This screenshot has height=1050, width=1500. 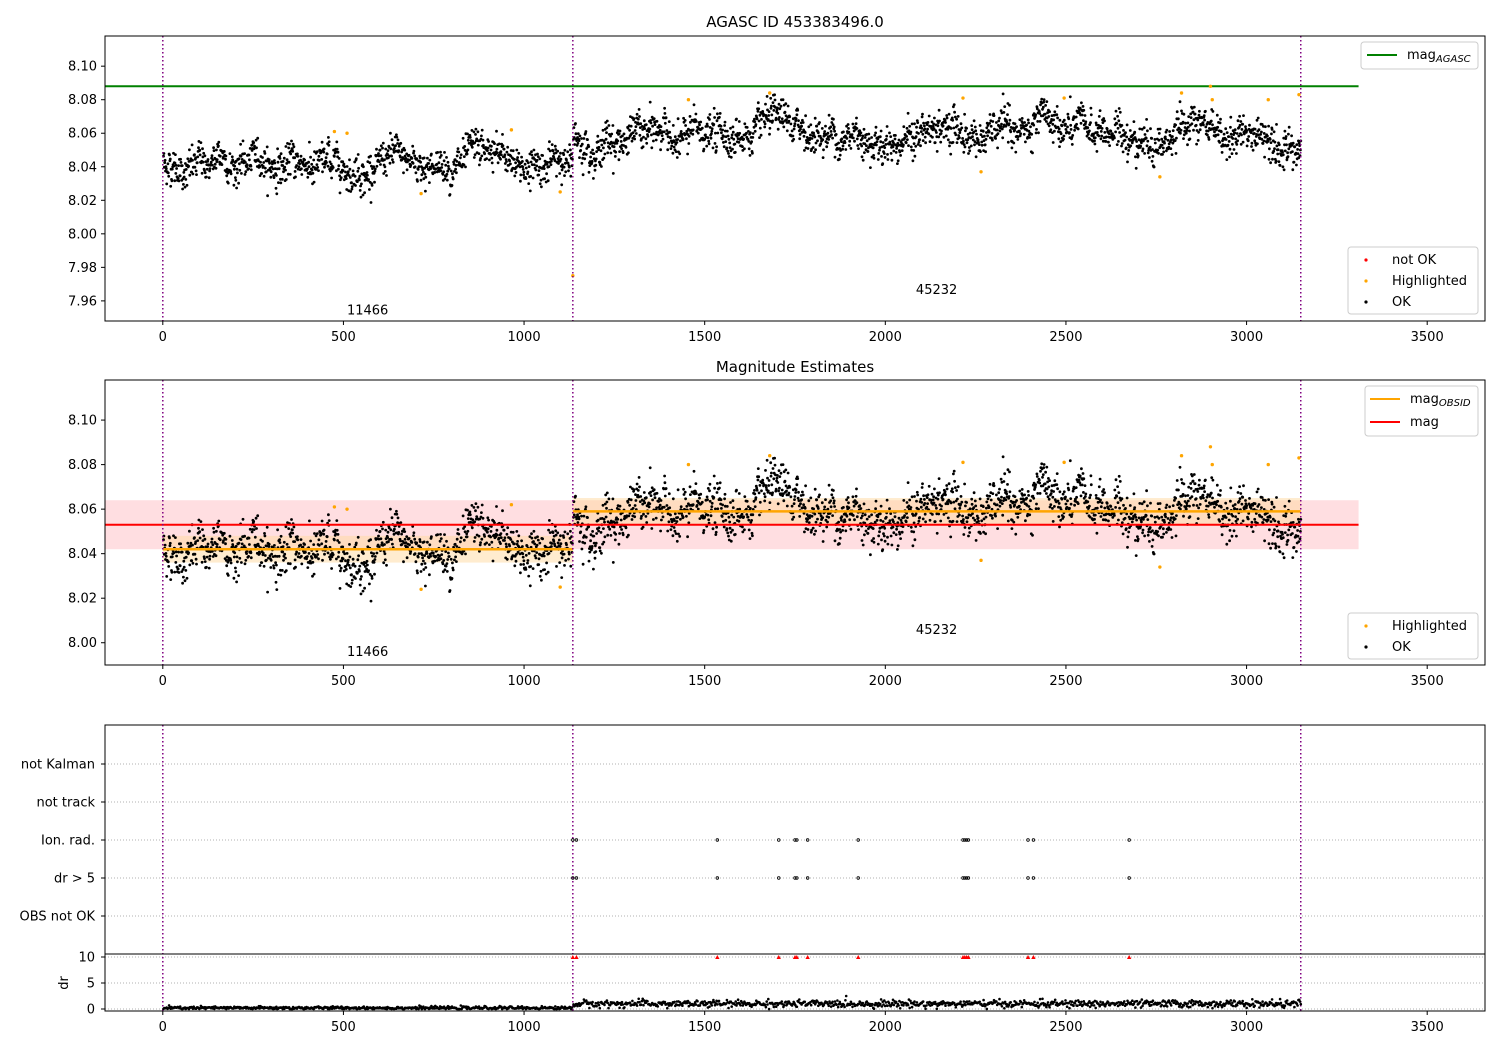 I want to click on legend-mag-agasc-sub: AGASC, so click(x=1453, y=59).